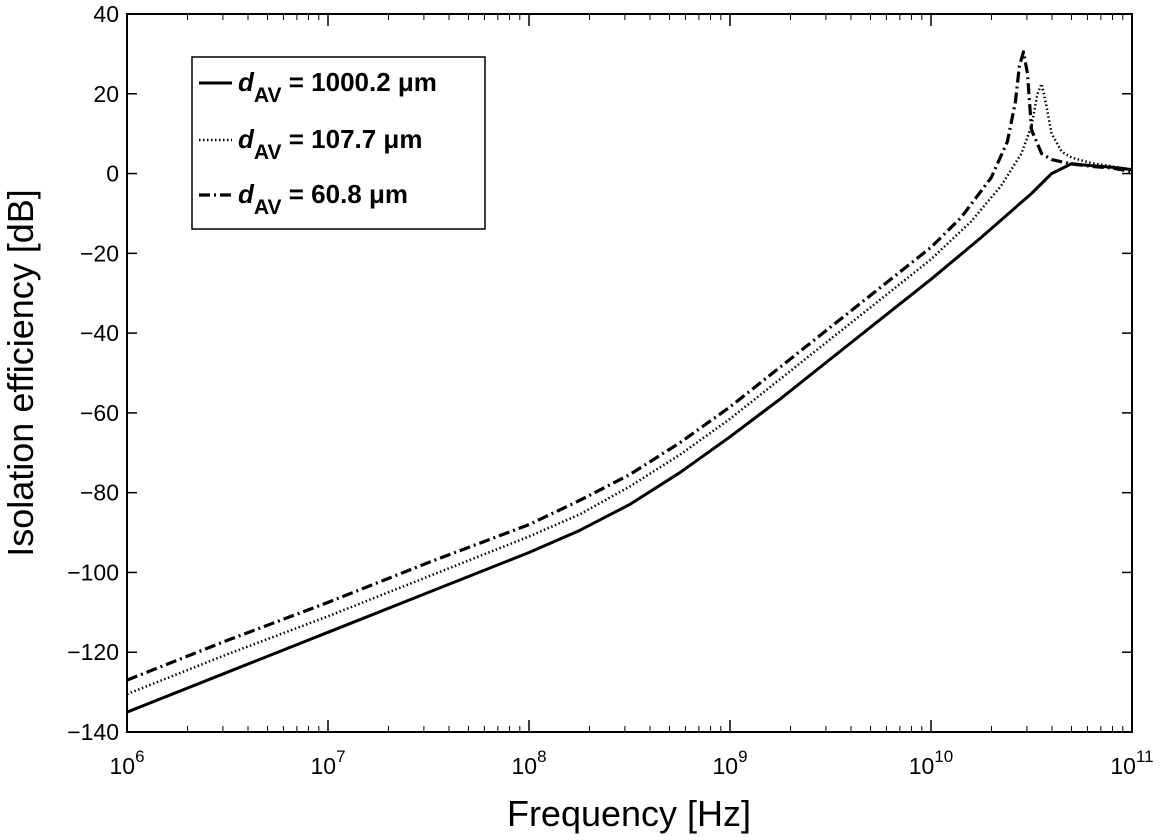 The width and height of the screenshot is (1161, 840). Describe the element at coordinates (352, 139) in the screenshot. I see `legend-value: = 107.7 μm` at that location.